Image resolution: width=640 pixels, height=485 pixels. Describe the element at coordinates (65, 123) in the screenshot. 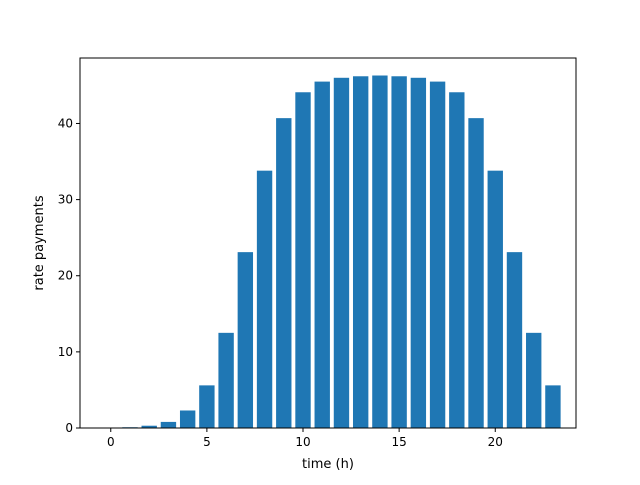

I see `y-tick-label-40: 40` at that location.